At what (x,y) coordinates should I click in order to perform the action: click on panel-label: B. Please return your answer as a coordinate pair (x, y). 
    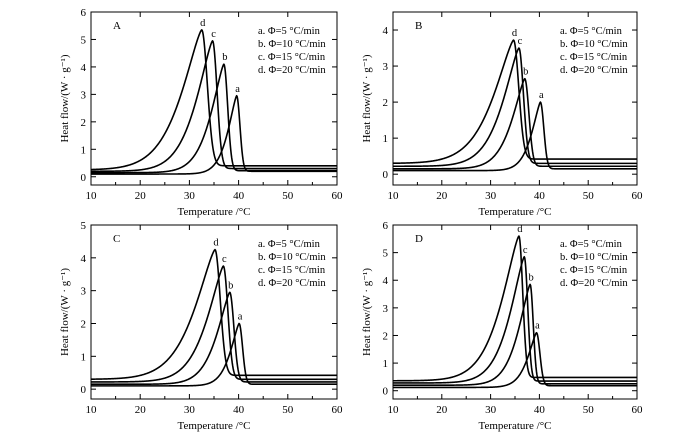
    Looking at the image, I should click on (418, 26).